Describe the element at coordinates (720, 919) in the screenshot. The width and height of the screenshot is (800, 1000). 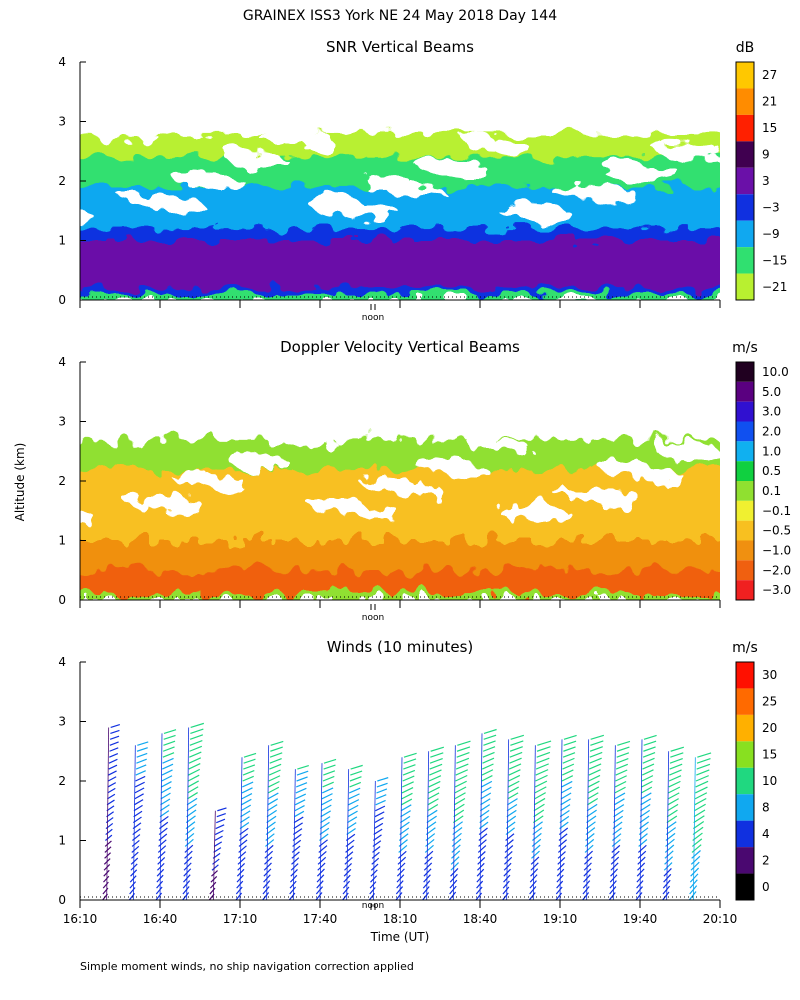
I see `x-tick-label: 20:10` at that location.